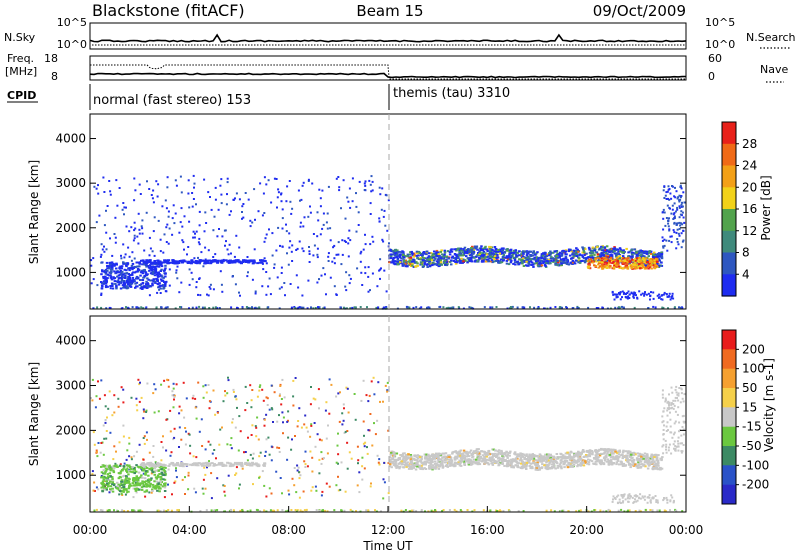 The width and height of the screenshot is (800, 554). Describe the element at coordinates (21, 95) in the screenshot. I see `cpid-label: CPID` at that location.